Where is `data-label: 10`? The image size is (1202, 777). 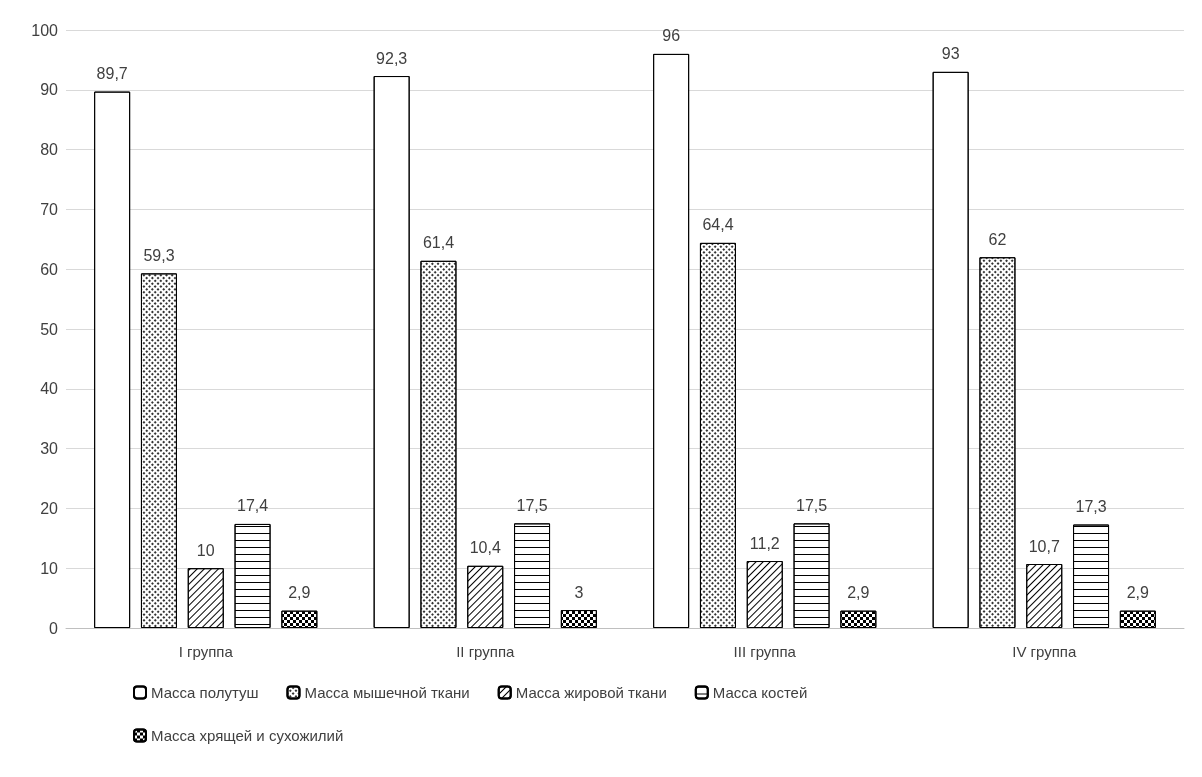 data-label: 10 is located at coordinates (205, 550).